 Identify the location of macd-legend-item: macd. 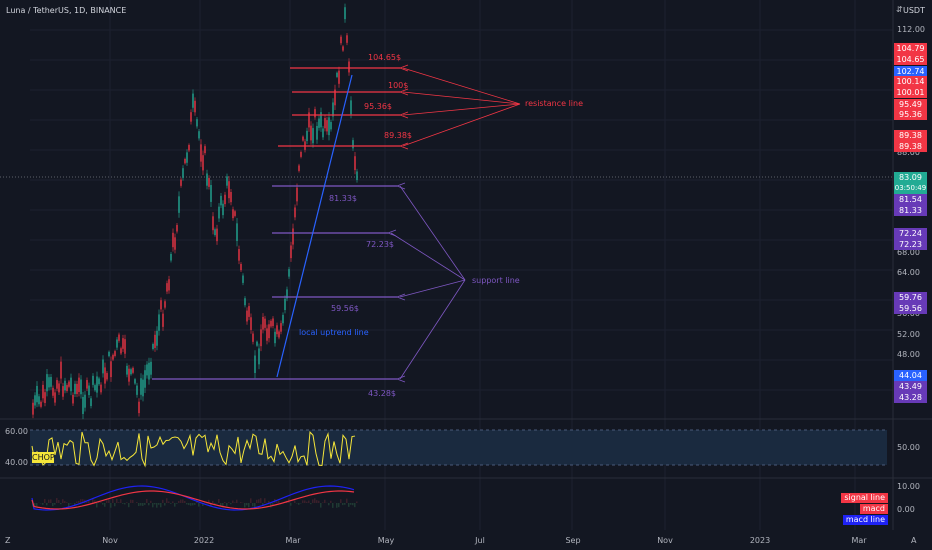
(873, 509).